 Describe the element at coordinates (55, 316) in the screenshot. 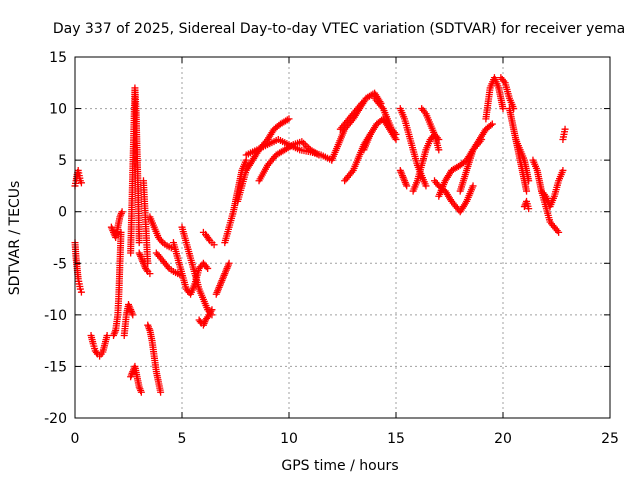

I see `y-tick-label: -10` at that location.